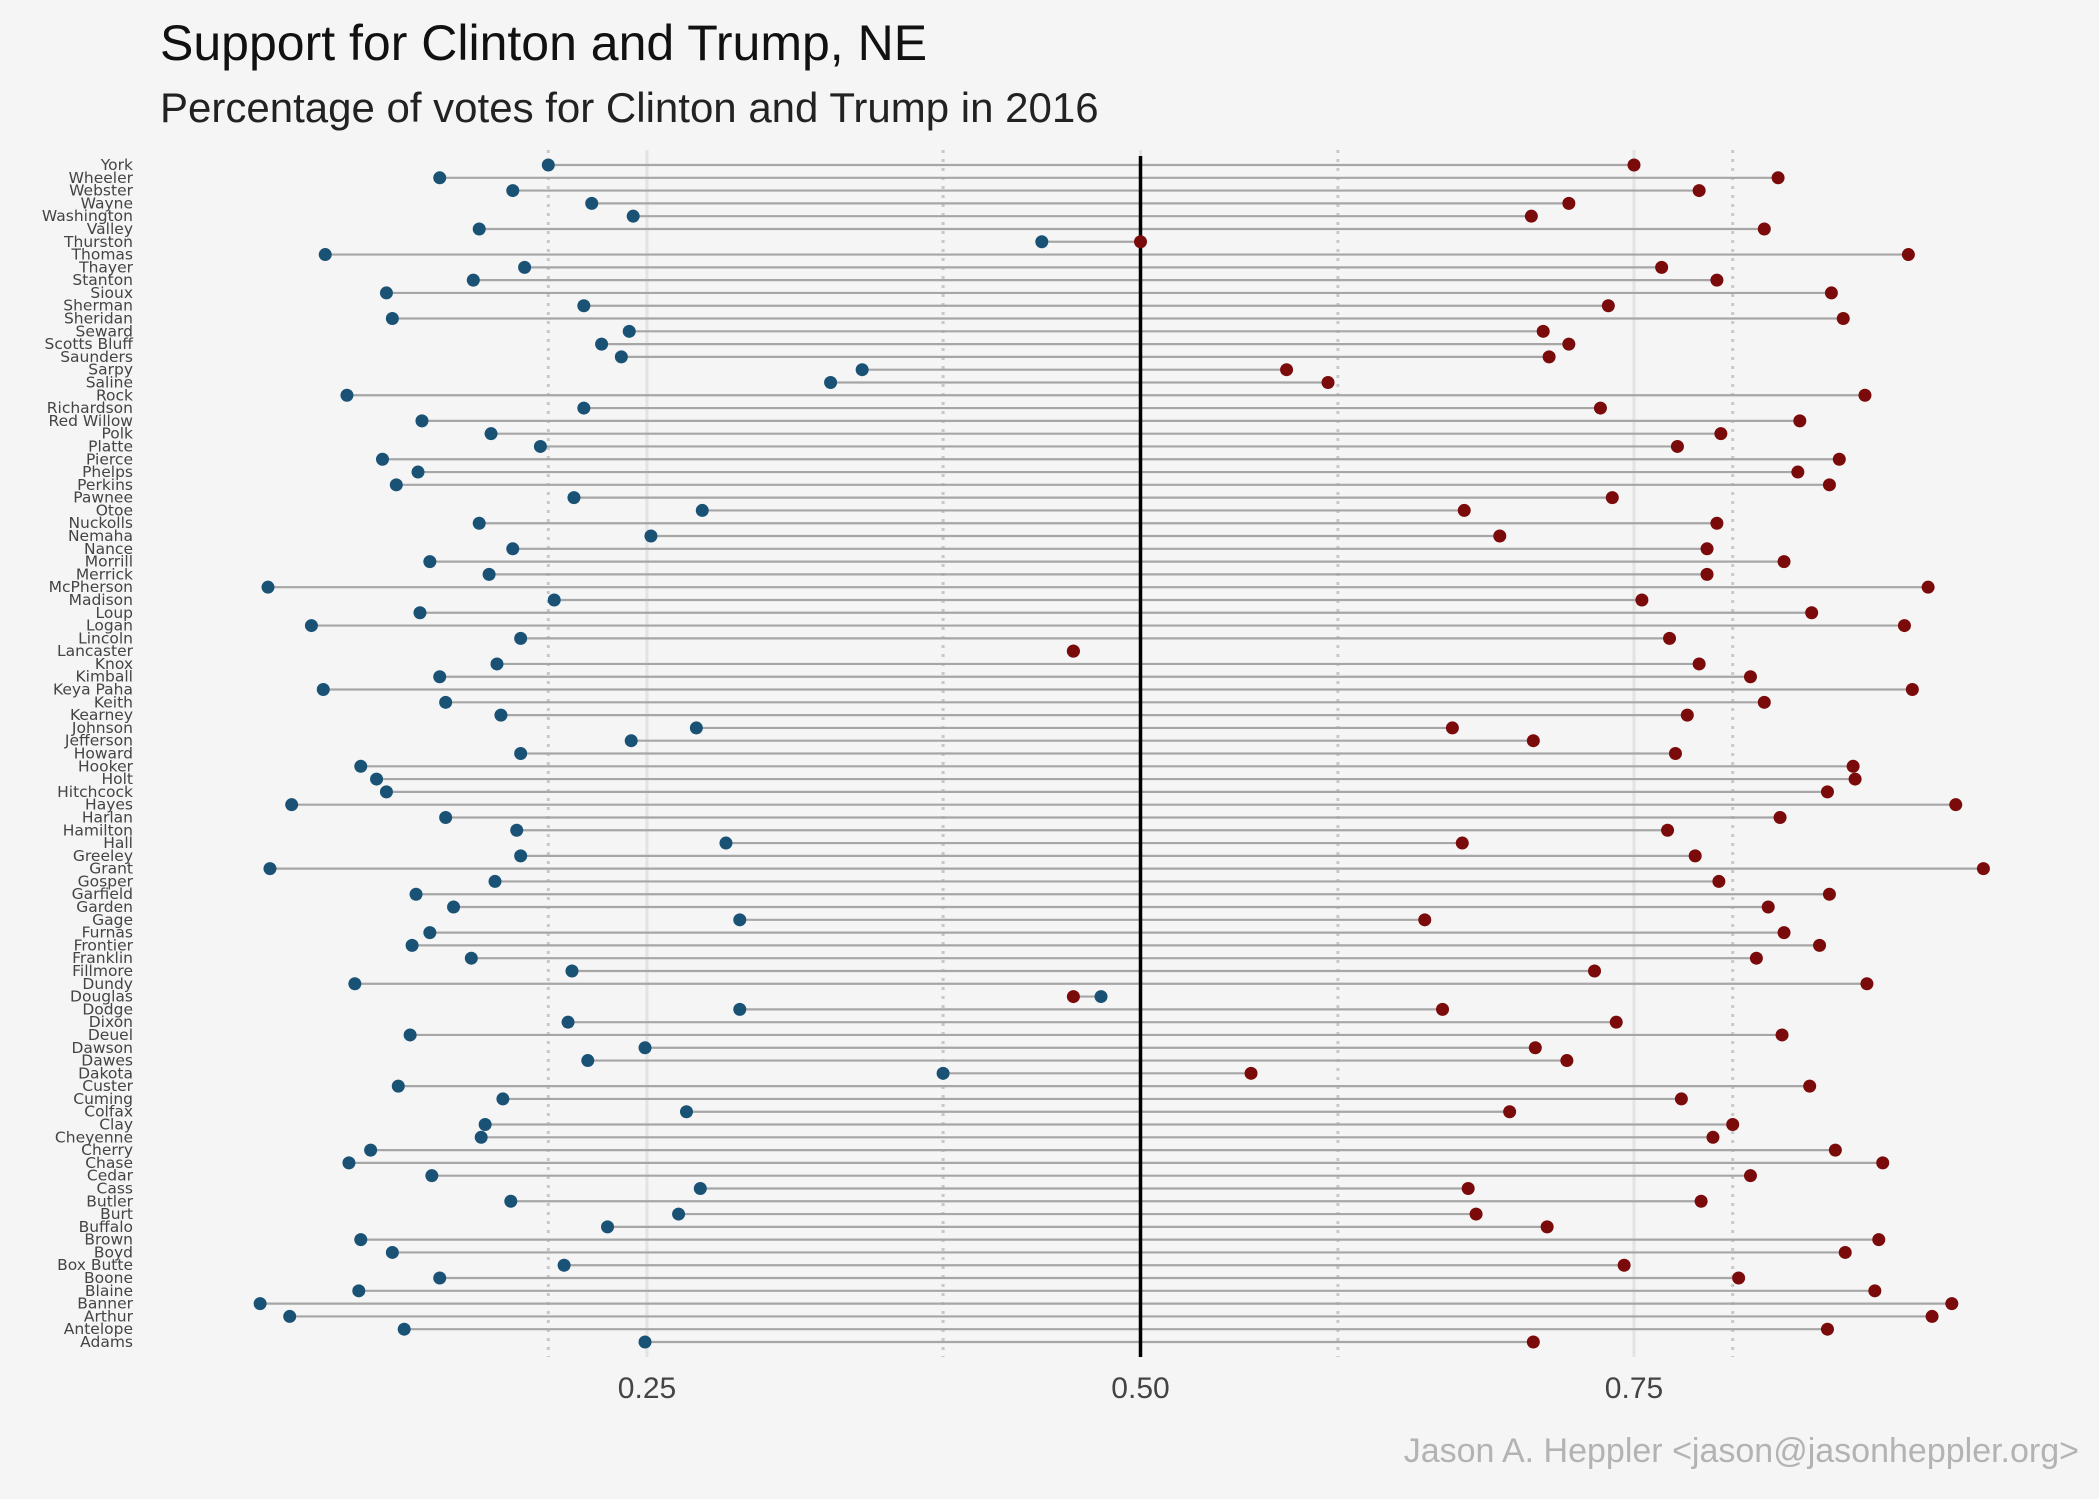 This screenshot has width=2099, height=1499. I want to click on county-label-dixon: Dixon, so click(111, 1022).